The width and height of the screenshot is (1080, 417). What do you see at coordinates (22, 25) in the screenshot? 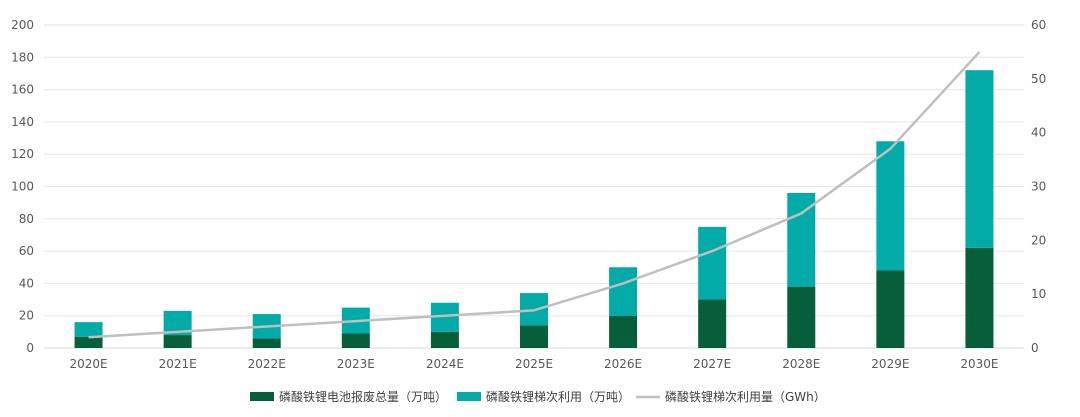
I see `y-left-tick-label: 200` at bounding box center [22, 25].